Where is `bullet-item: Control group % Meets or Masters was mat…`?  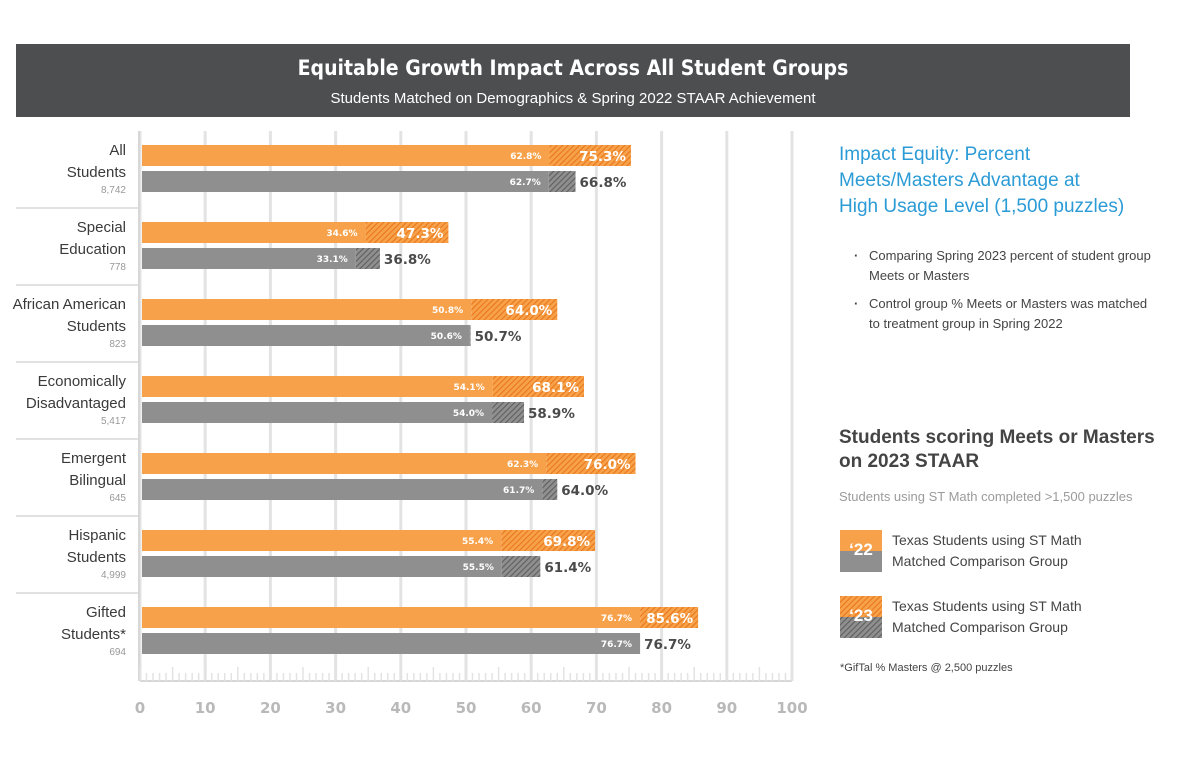
bullet-item: Control group % Meets or Masters was mat… is located at coordinates (1002, 314).